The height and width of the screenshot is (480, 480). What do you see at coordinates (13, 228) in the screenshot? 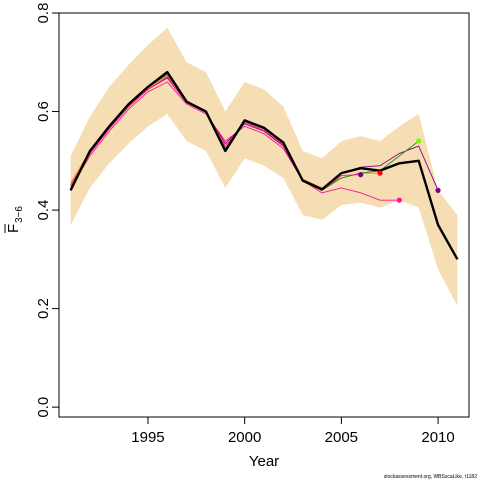
I see `y-axis-title-main: F` at bounding box center [13, 228].